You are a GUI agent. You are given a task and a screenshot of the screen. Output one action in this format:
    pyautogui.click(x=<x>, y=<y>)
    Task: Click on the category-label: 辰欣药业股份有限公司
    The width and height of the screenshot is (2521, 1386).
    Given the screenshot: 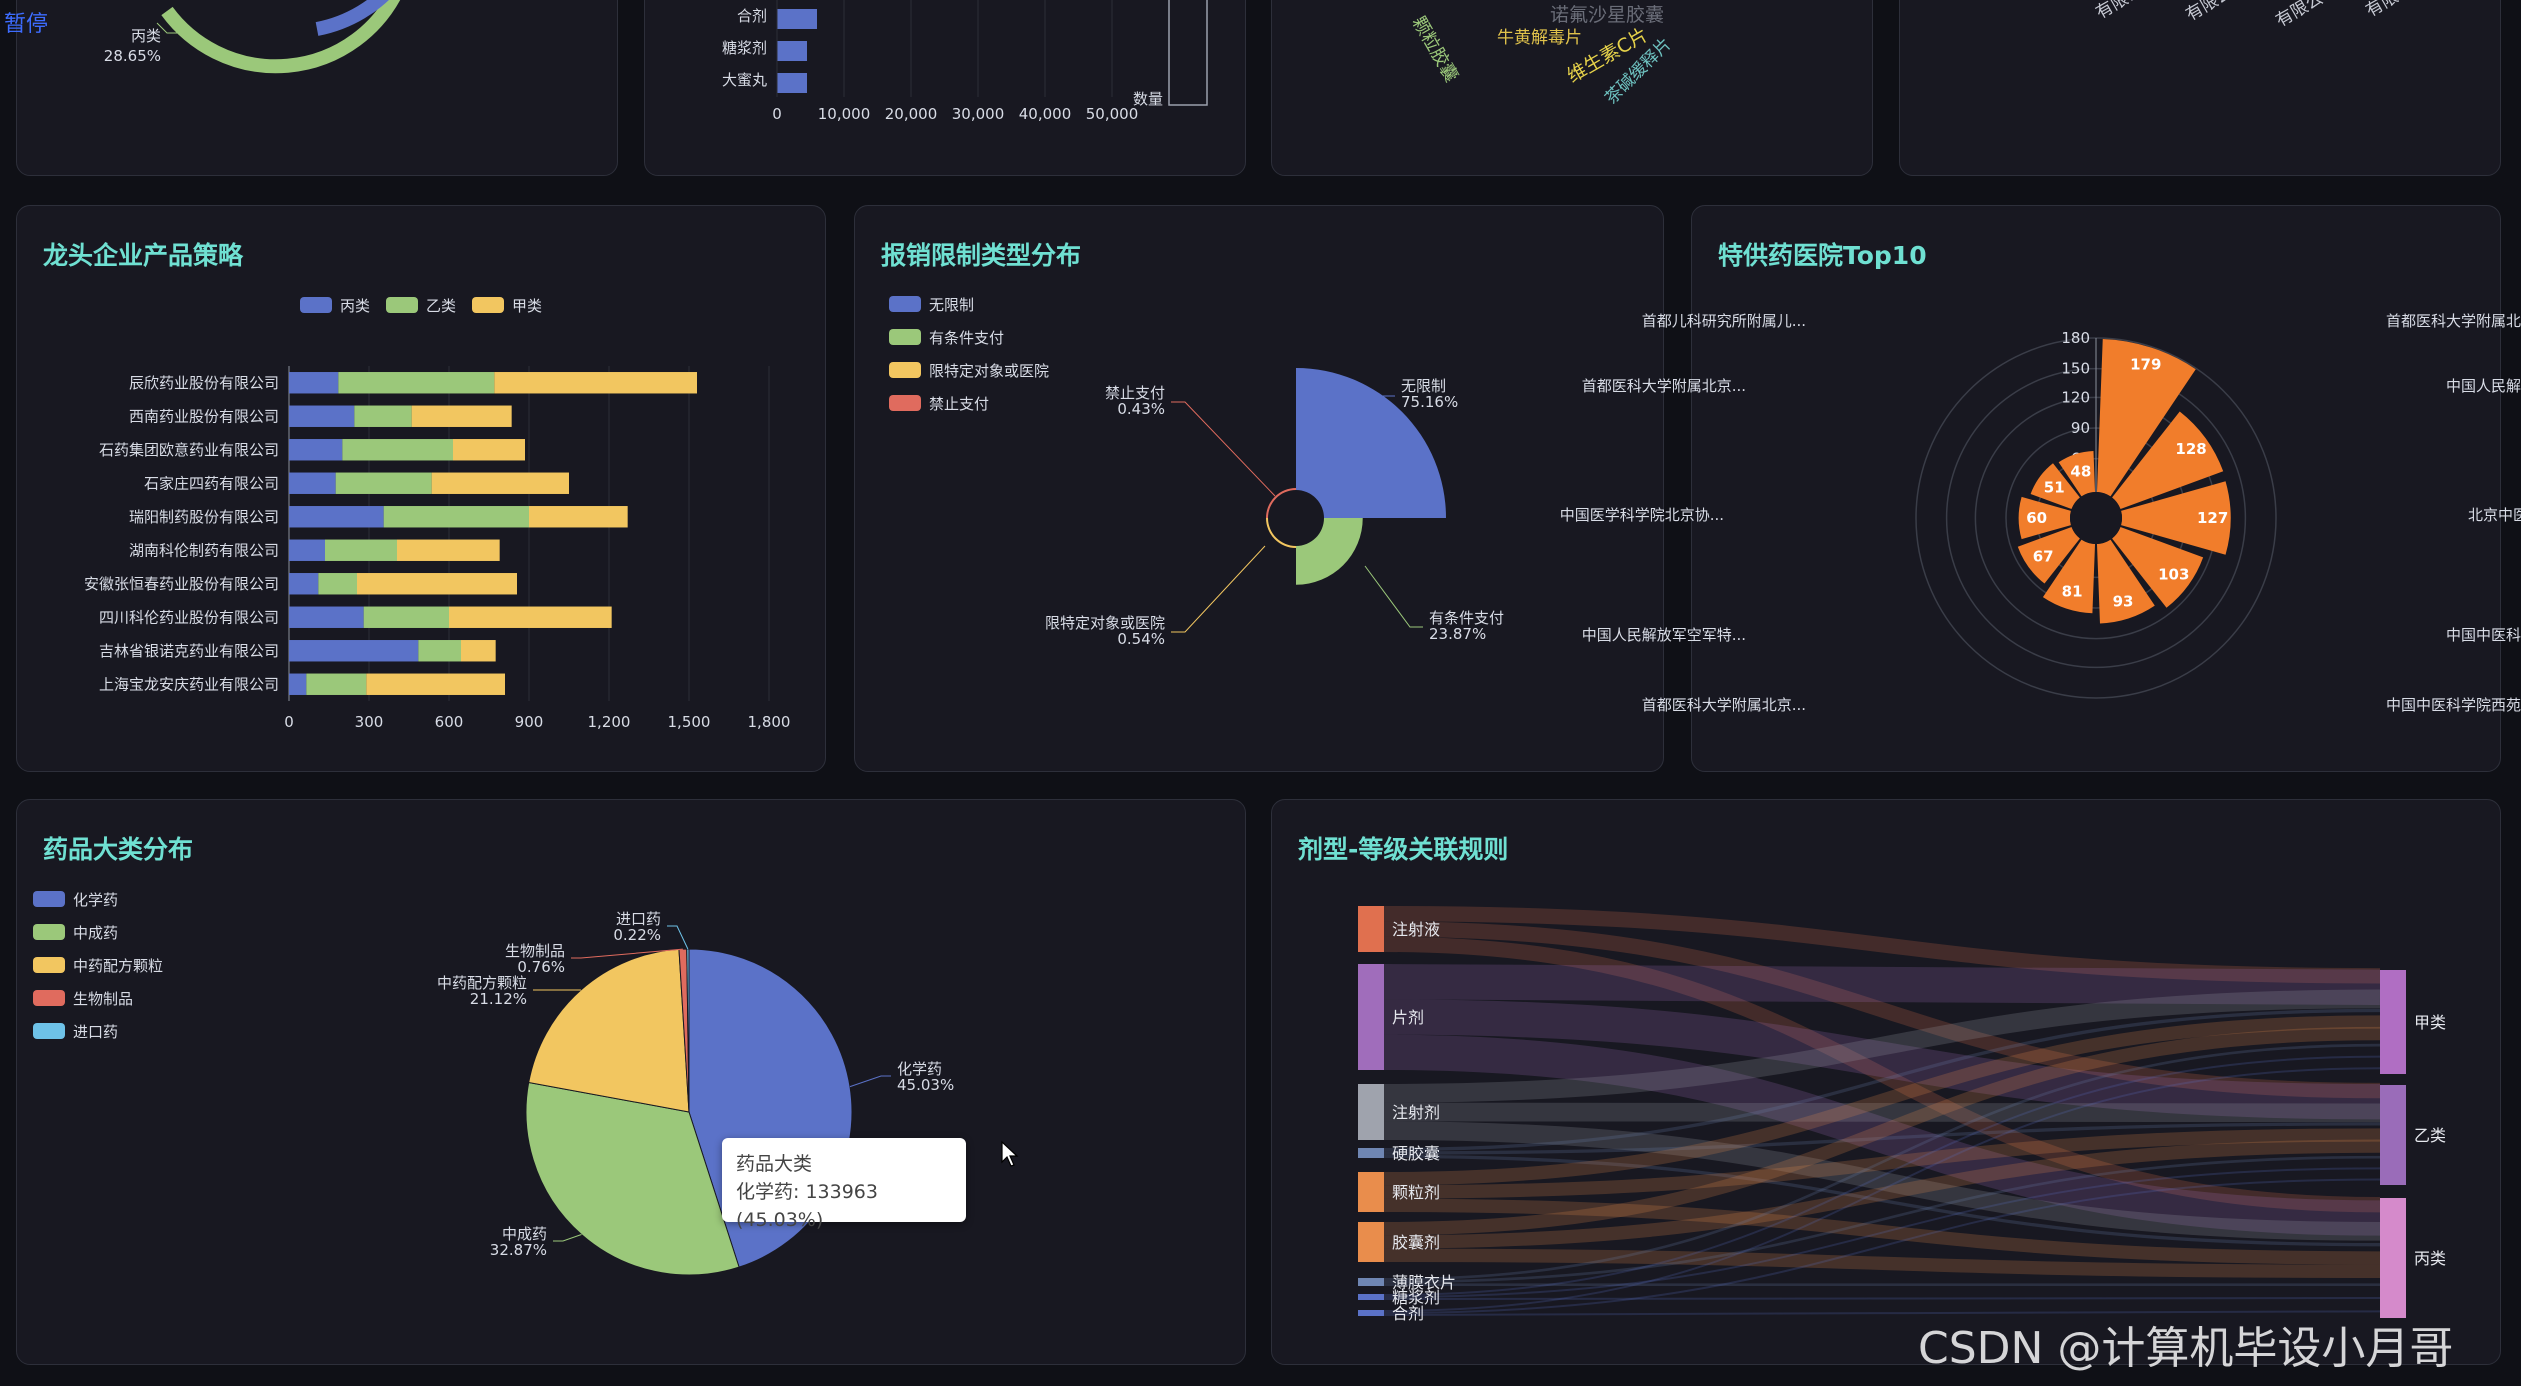 What is the action you would take?
    pyautogui.click(x=204, y=383)
    